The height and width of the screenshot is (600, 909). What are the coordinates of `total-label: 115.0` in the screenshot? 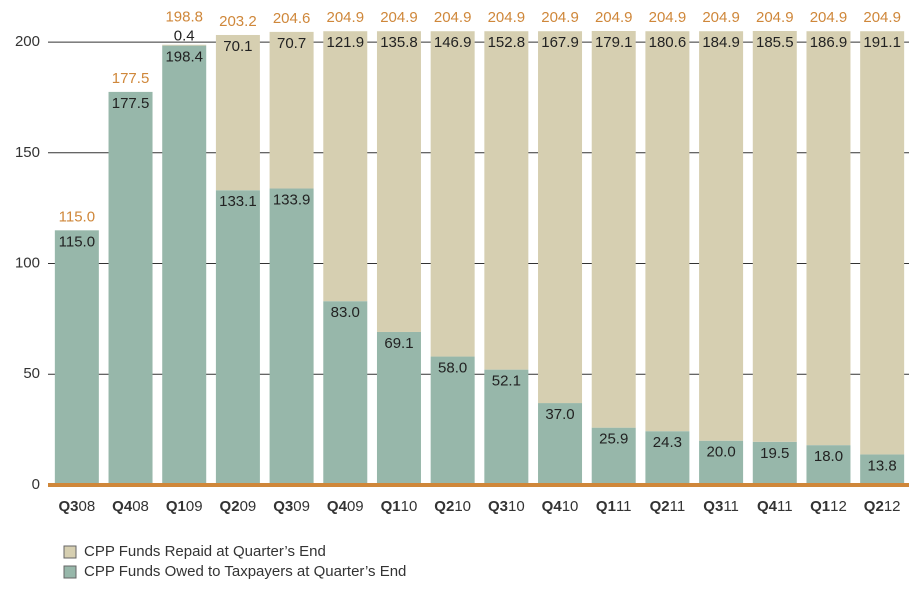 It's located at (77, 216).